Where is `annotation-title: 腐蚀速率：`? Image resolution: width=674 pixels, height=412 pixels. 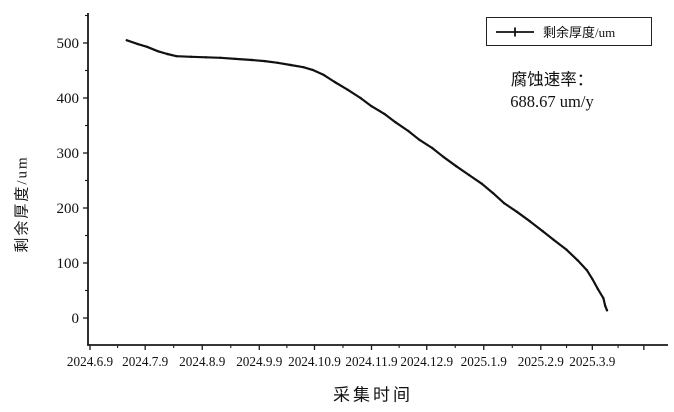
annotation-title: 腐蚀速率： is located at coordinates (552, 79).